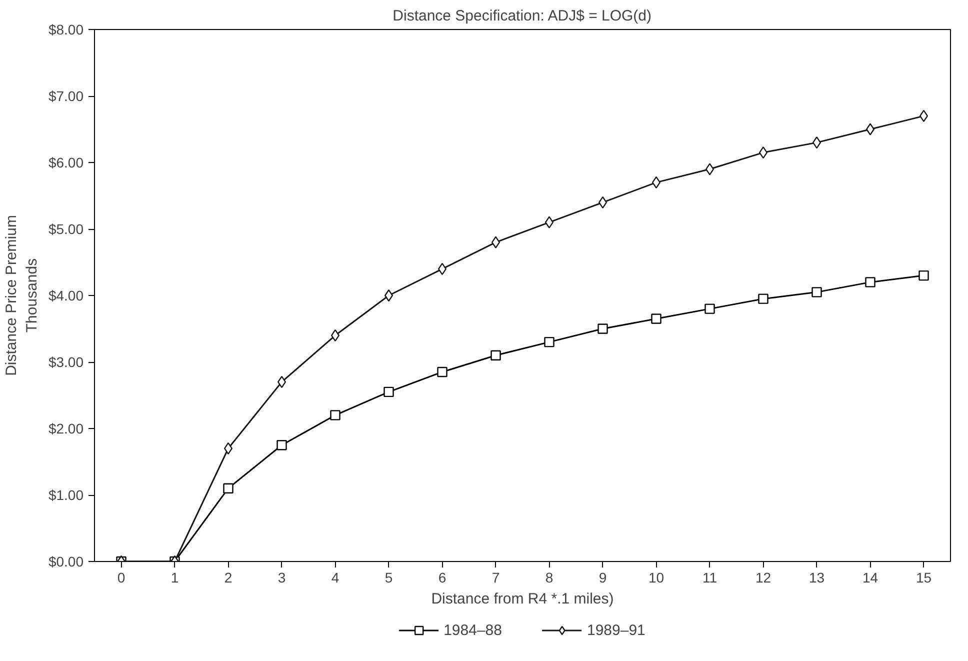 The width and height of the screenshot is (968, 661). Describe the element at coordinates (522, 599) in the screenshot. I see `x-axis-title: Distance from R4 *.1 miles)` at that location.